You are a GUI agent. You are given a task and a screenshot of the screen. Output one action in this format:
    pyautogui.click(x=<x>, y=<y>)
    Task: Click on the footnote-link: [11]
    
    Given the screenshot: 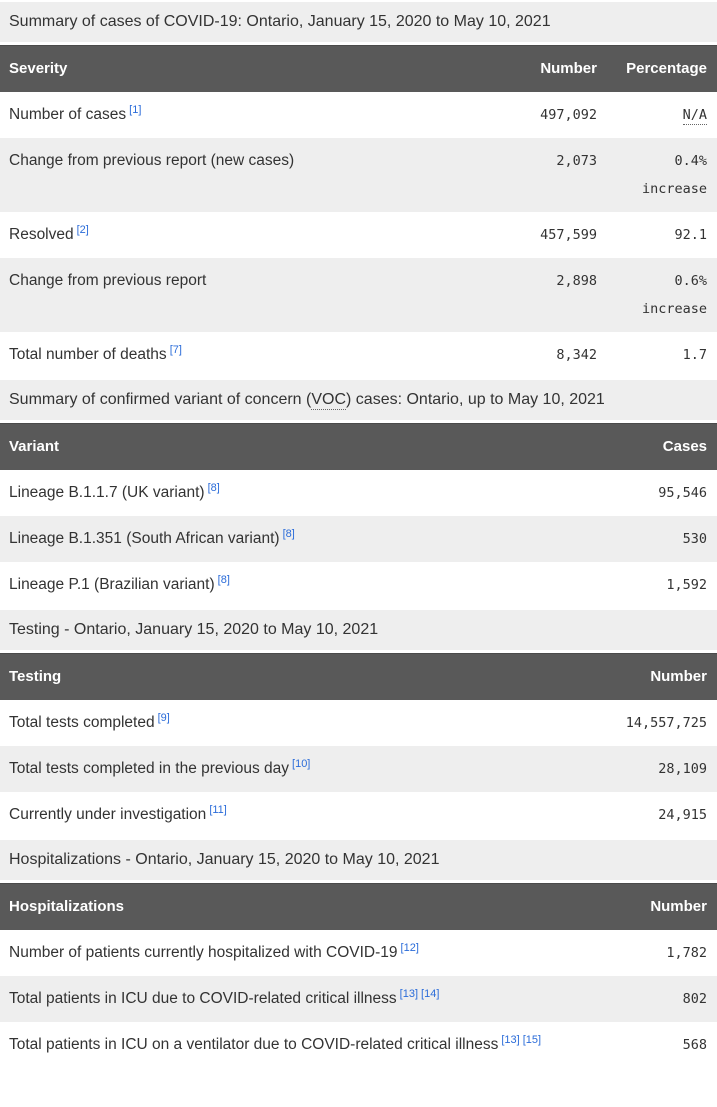 What is the action you would take?
    pyautogui.click(x=218, y=809)
    